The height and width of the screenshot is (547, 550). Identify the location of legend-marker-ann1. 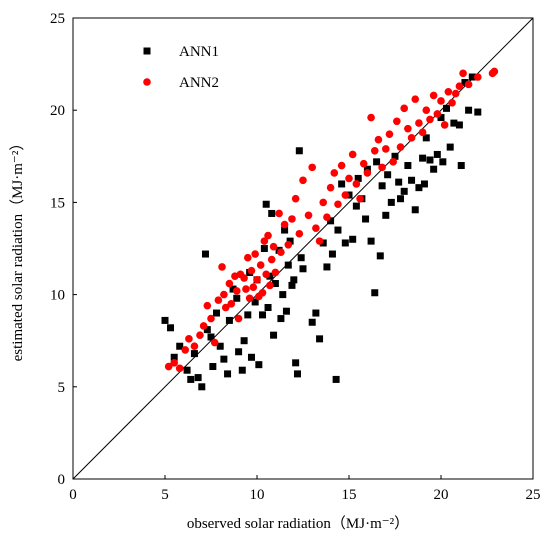
(147, 51).